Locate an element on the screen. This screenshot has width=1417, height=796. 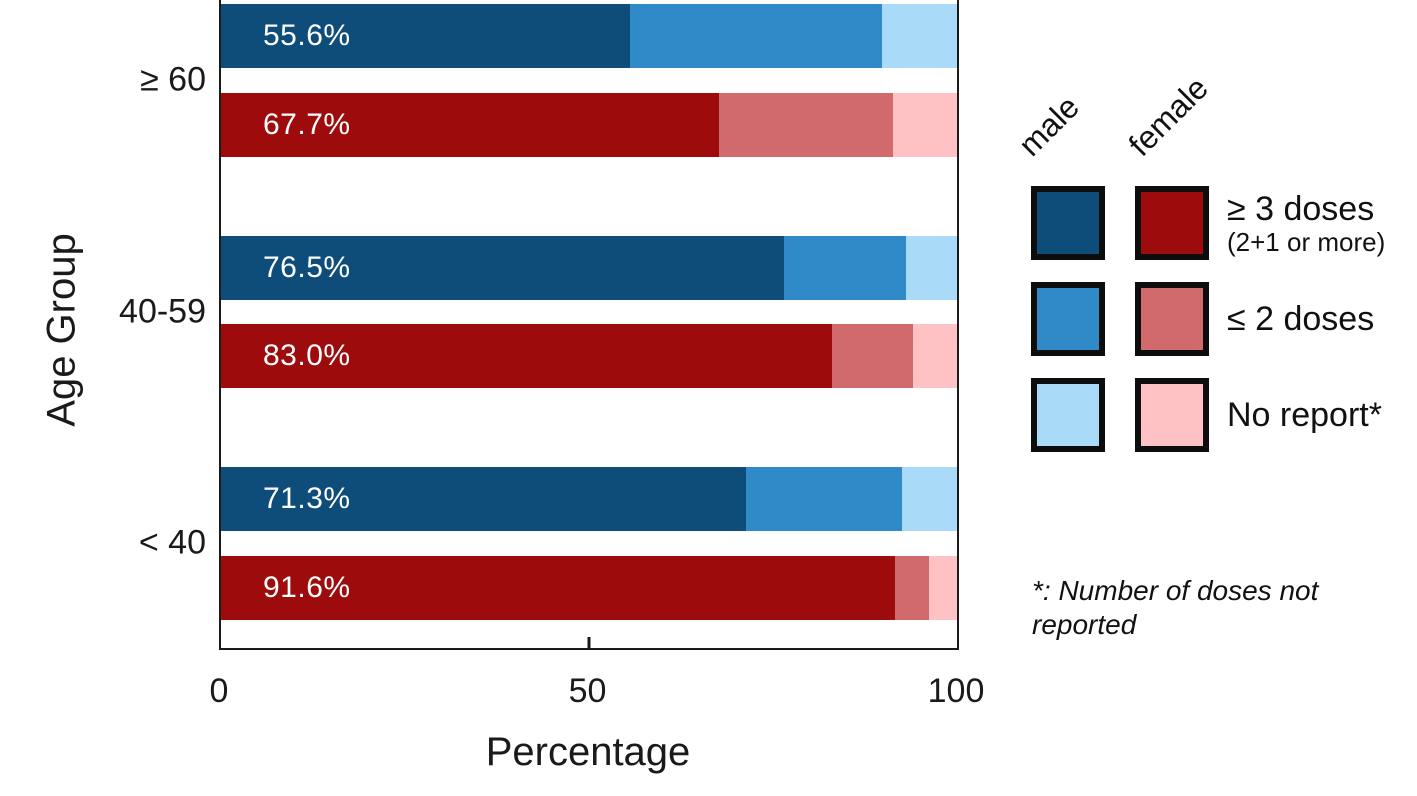
footnote: *: Number of doses not reported is located at coordinates (1175, 608).